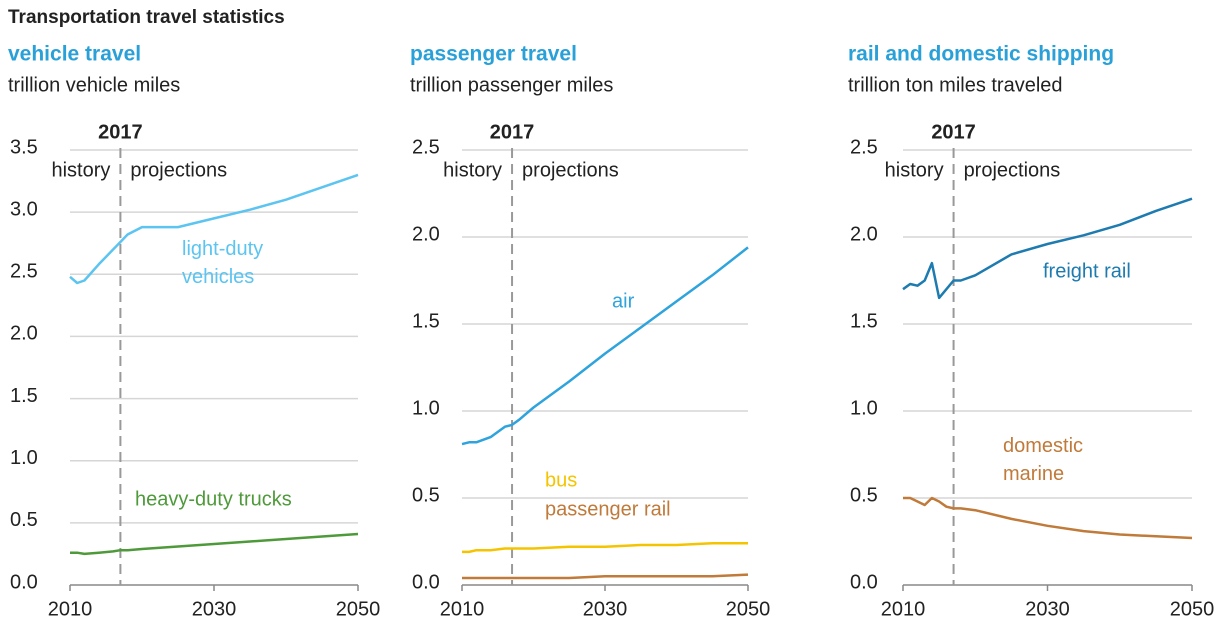  Describe the element at coordinates (1033, 474) in the screenshot. I see `series-label-line: marine` at that location.